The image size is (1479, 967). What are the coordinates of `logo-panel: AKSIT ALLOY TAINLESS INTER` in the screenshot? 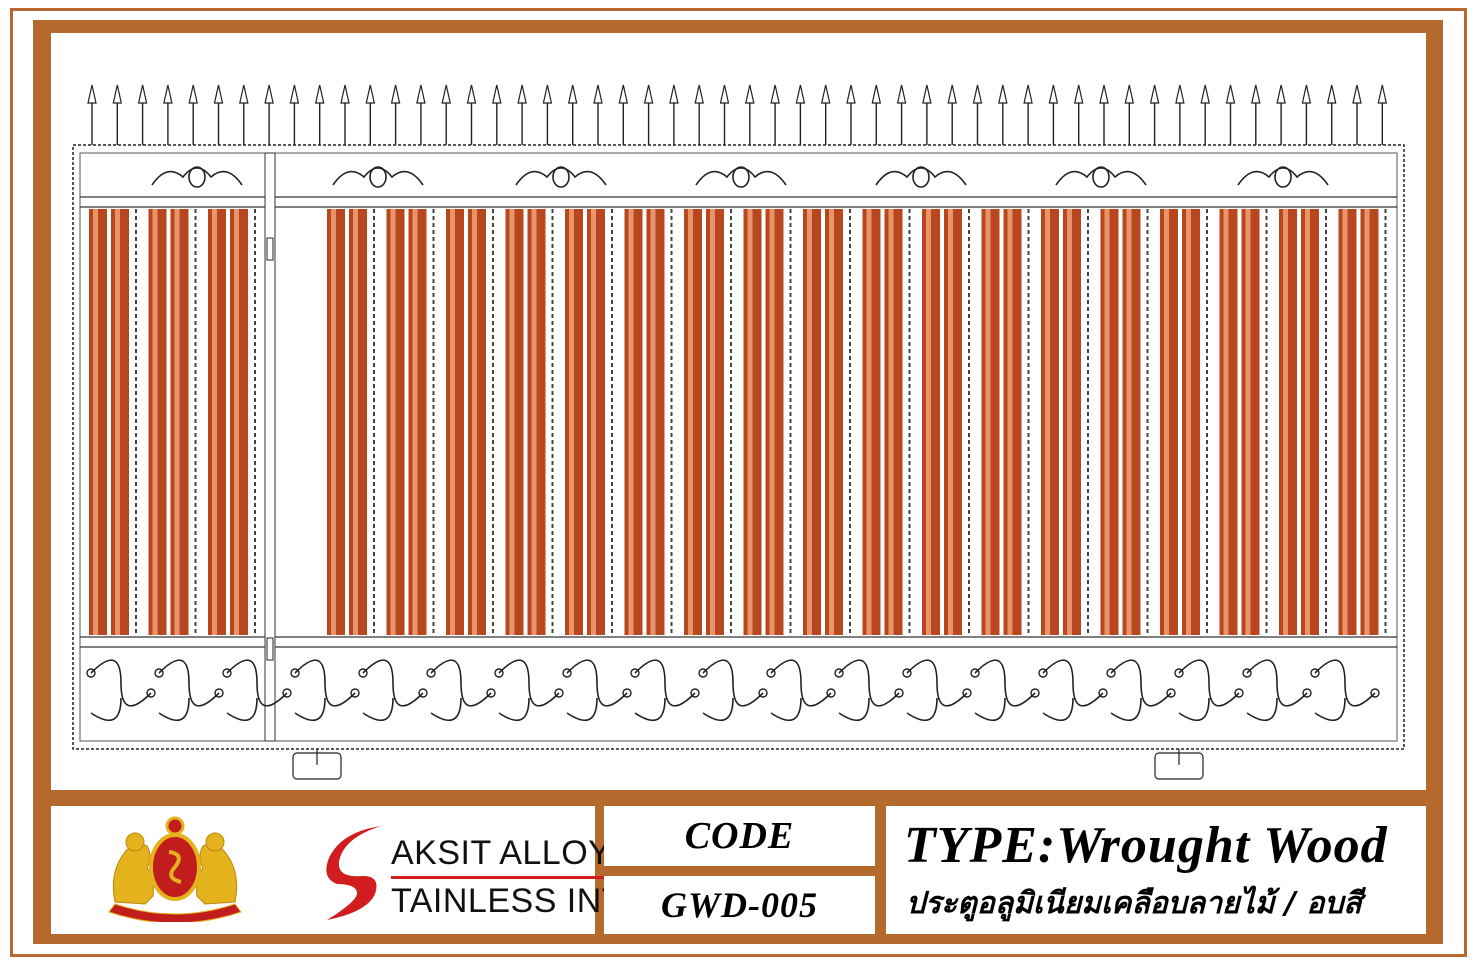 It's located at (361, 870).